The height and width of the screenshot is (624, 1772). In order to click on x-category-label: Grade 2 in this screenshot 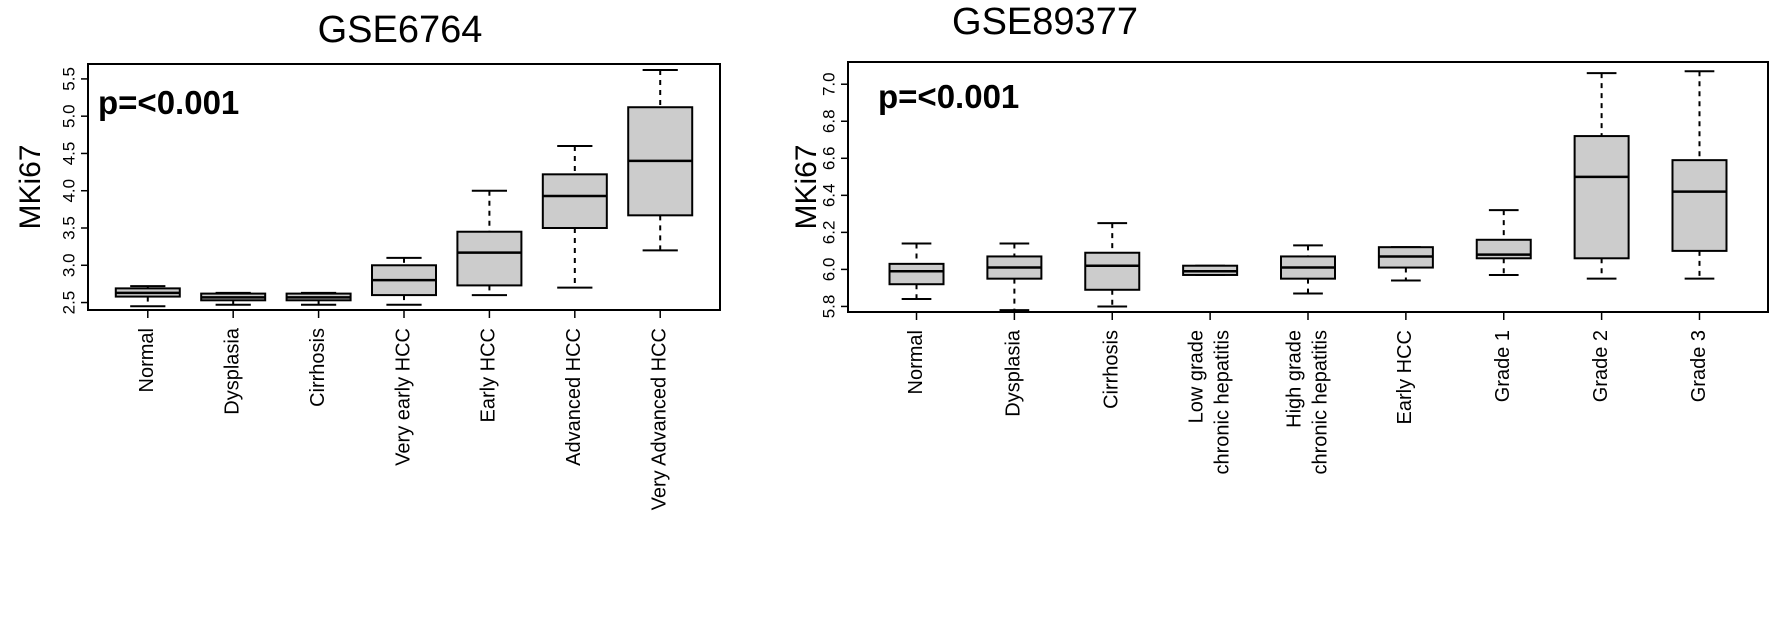, I will do `click(1601, 366)`.